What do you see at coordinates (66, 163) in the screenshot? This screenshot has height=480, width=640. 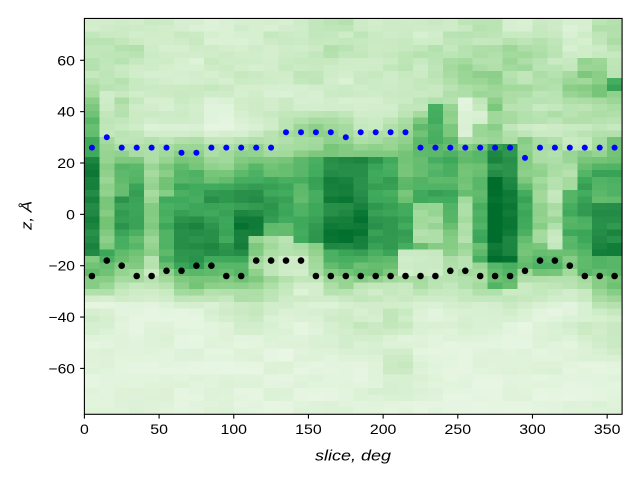 I see `svg-text: 20` at bounding box center [66, 163].